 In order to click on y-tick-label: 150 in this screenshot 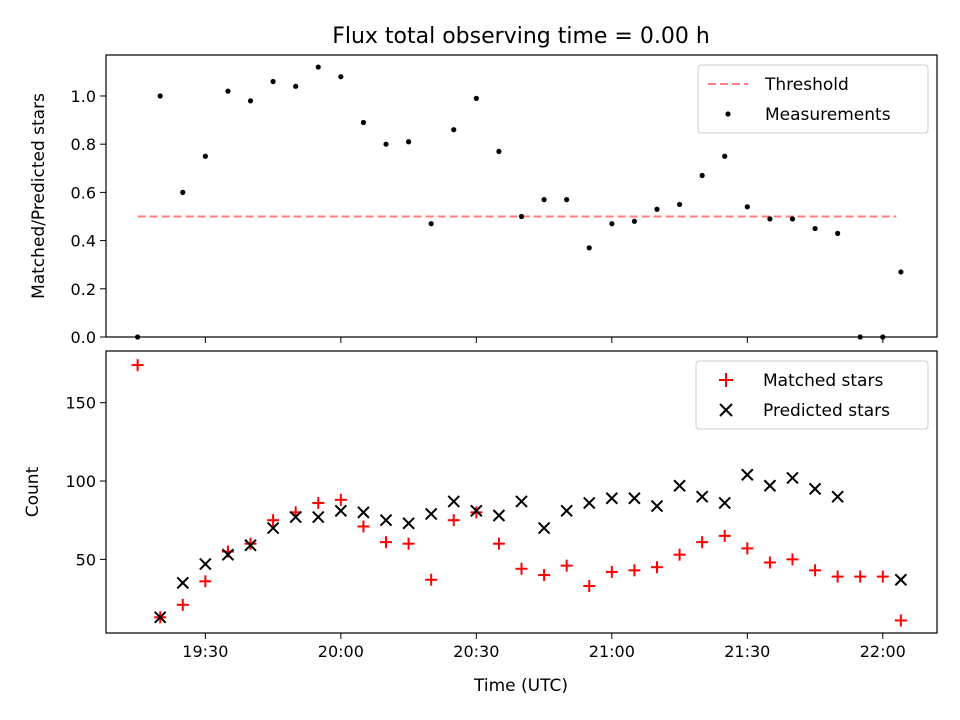, I will do `click(80, 403)`.